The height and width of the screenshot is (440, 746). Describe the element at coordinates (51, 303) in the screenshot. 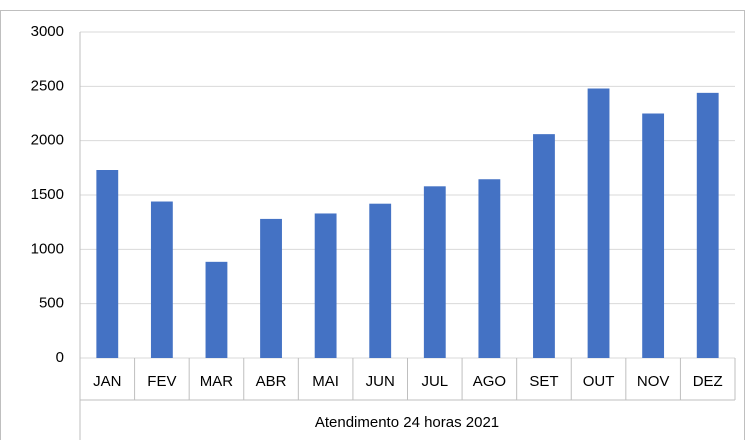

I see `y-tick-label: 500` at that location.